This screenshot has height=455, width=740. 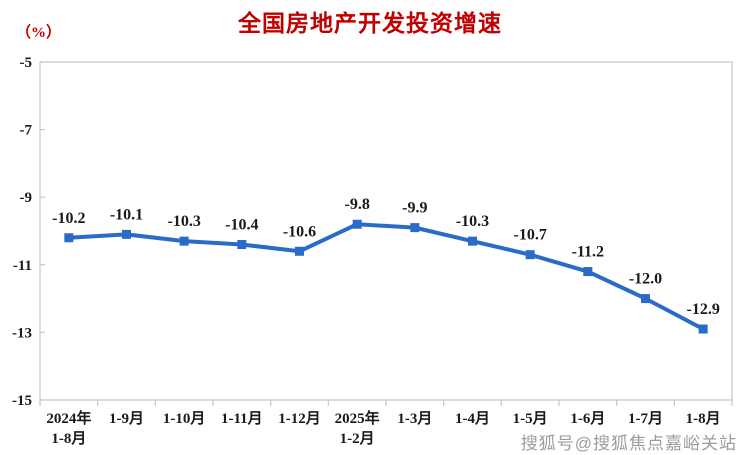 I want to click on x-axis-tick-label: 1-5月, so click(x=530, y=418).